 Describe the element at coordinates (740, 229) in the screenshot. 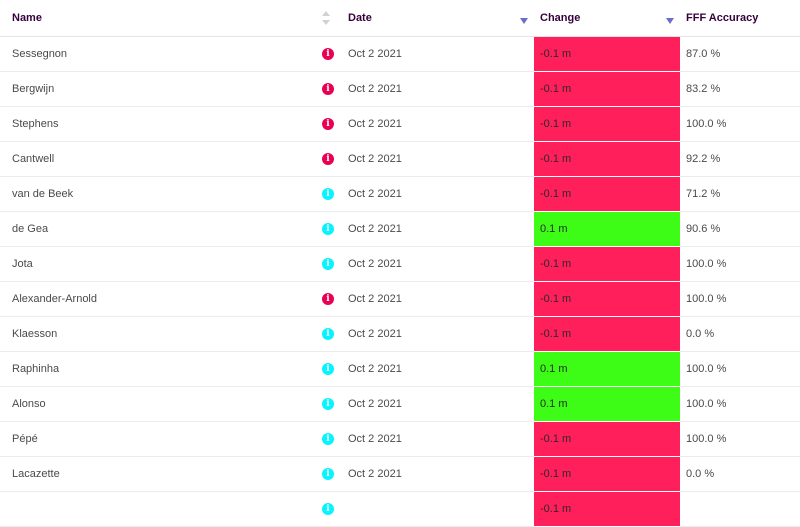

I see `accuracy-cell: 90.6 %` at that location.